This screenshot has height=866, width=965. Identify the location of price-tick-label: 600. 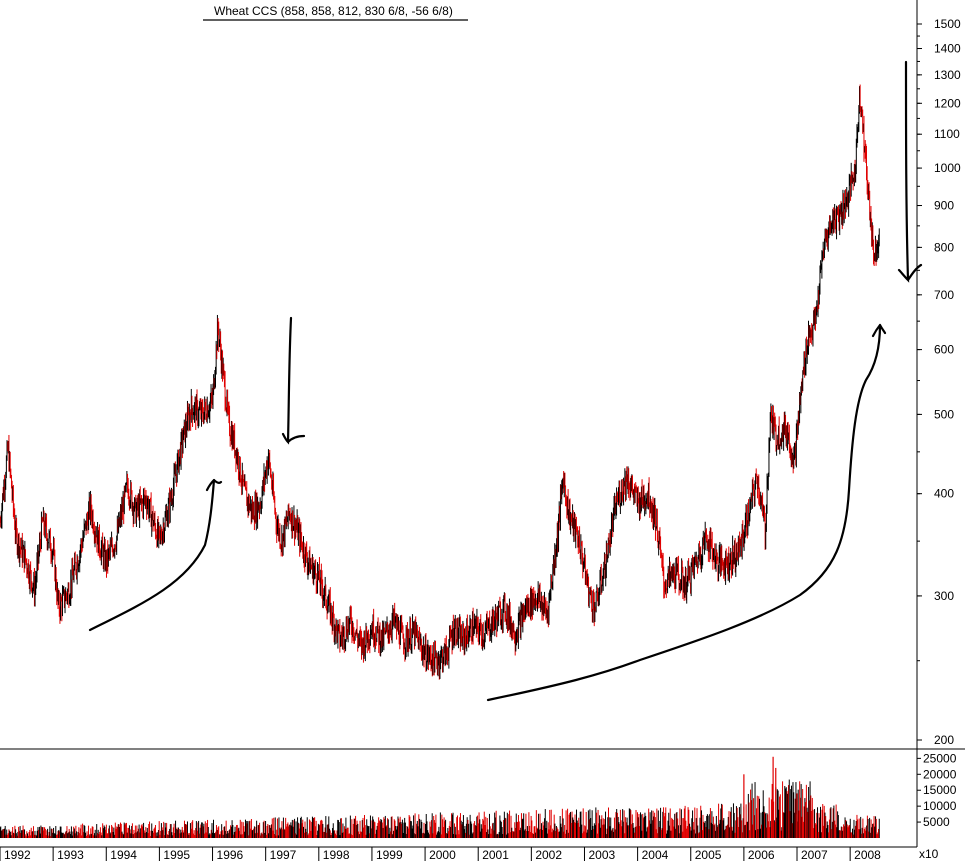
(944, 350).